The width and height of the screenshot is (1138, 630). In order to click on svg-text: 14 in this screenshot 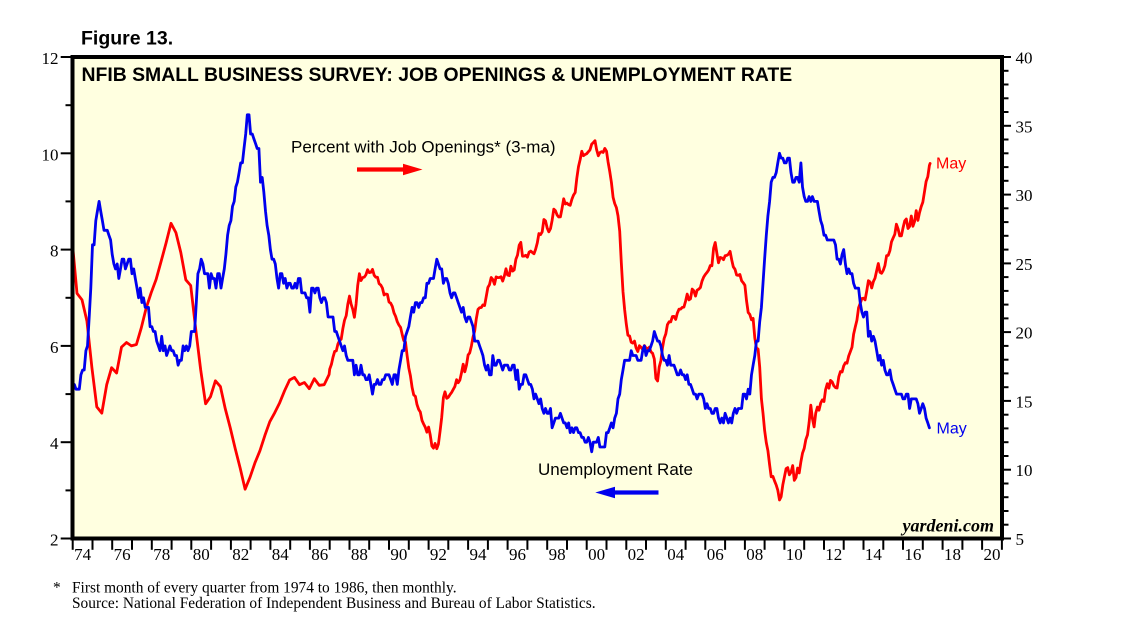, I will do `click(874, 554)`.